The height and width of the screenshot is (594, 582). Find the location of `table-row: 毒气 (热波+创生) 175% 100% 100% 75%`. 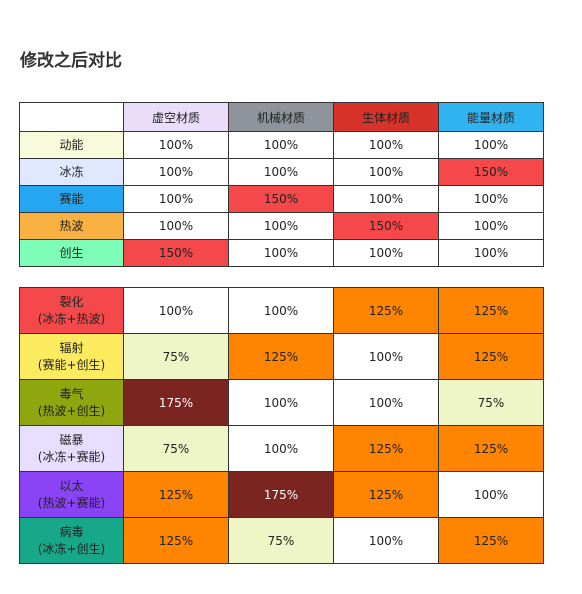

table-row: 毒气 (热波+创生) 175% 100% 100% 75% is located at coordinates (281, 402).